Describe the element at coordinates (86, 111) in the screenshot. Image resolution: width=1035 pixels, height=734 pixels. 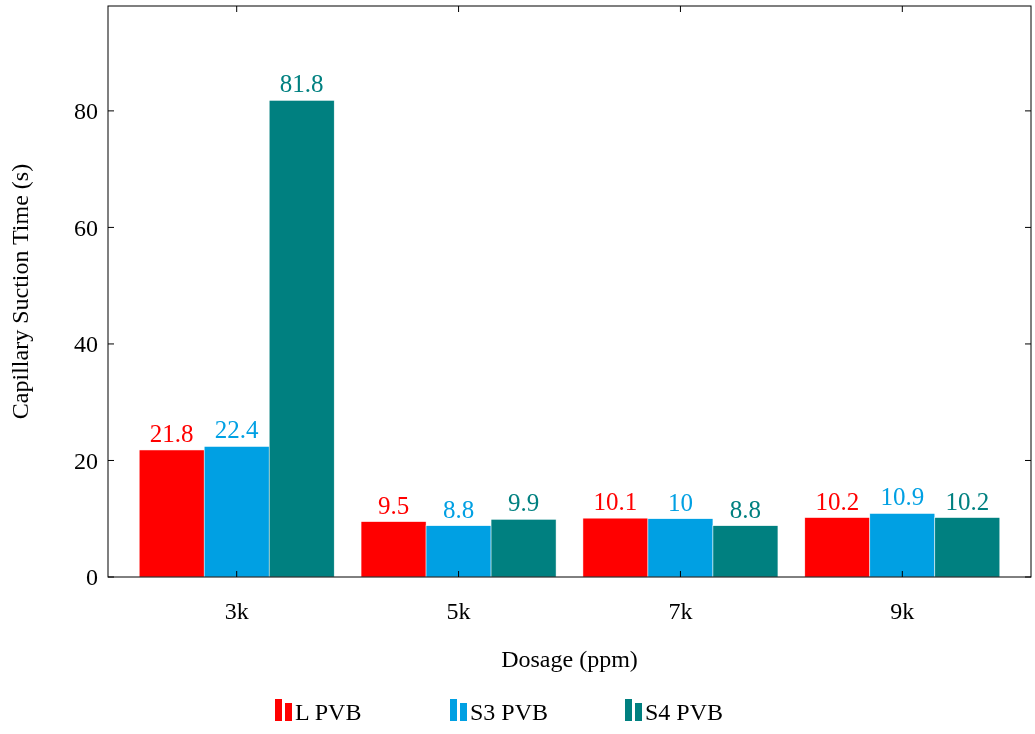
I see `y-tick-label: 80` at that location.